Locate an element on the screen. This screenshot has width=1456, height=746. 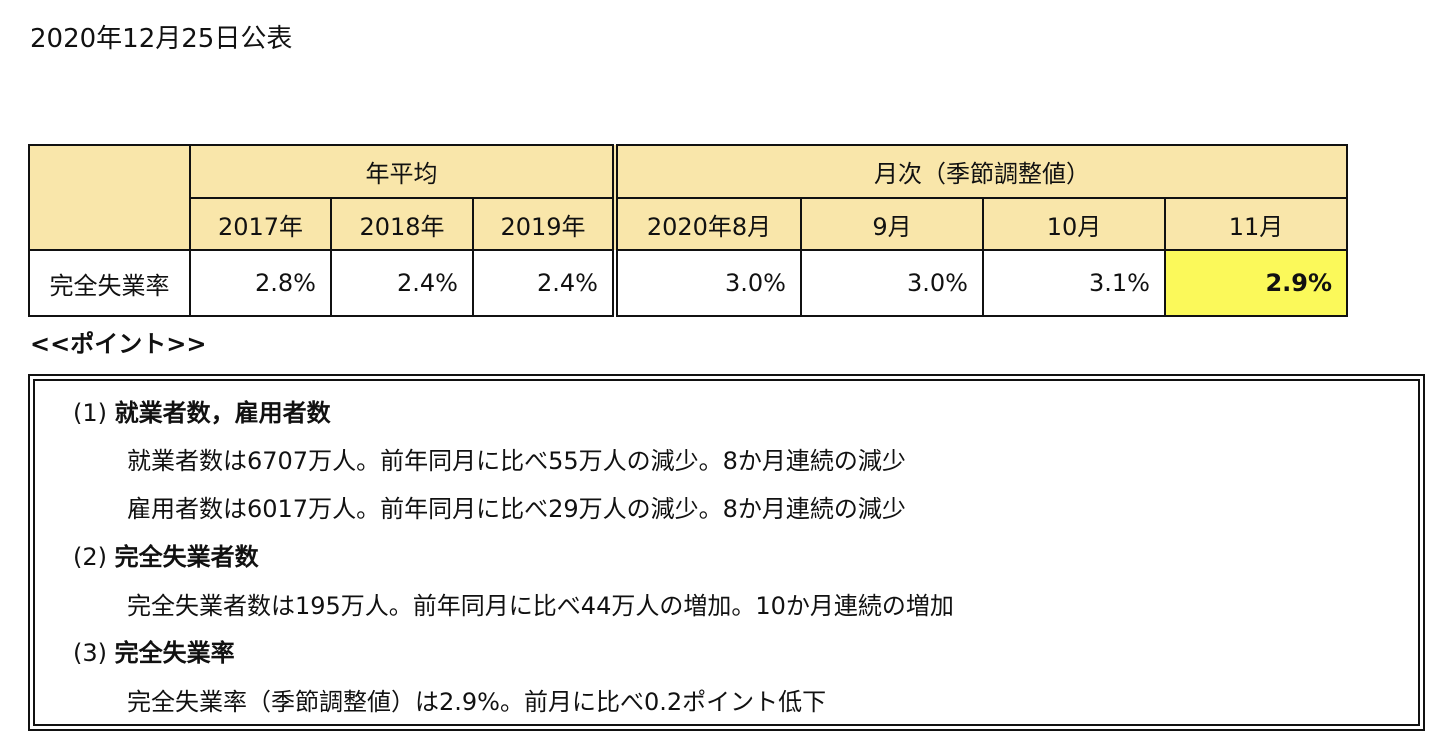
period-header: 11月 is located at coordinates (1256, 224).